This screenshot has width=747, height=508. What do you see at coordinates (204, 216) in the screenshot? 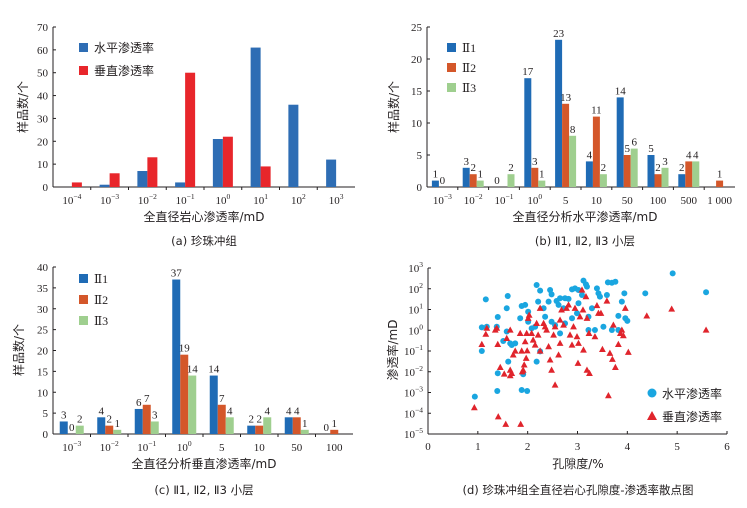
I see `panel-a-x-axis-label: 全直径岩心渗透率/mD` at bounding box center [204, 216].